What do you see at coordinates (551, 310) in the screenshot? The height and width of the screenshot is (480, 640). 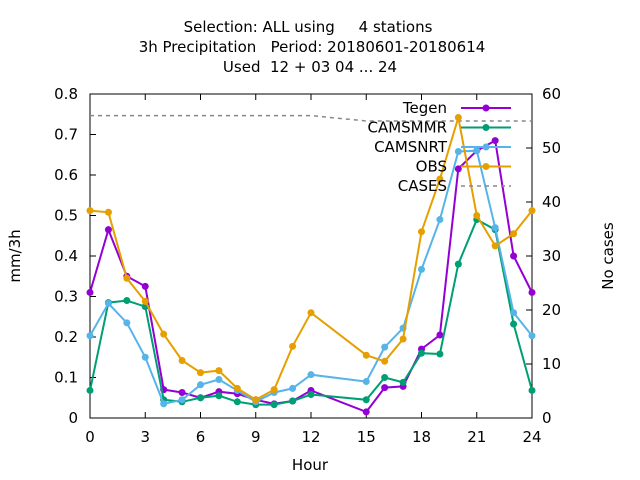 I see `y2-tick-label: 20` at bounding box center [551, 310].